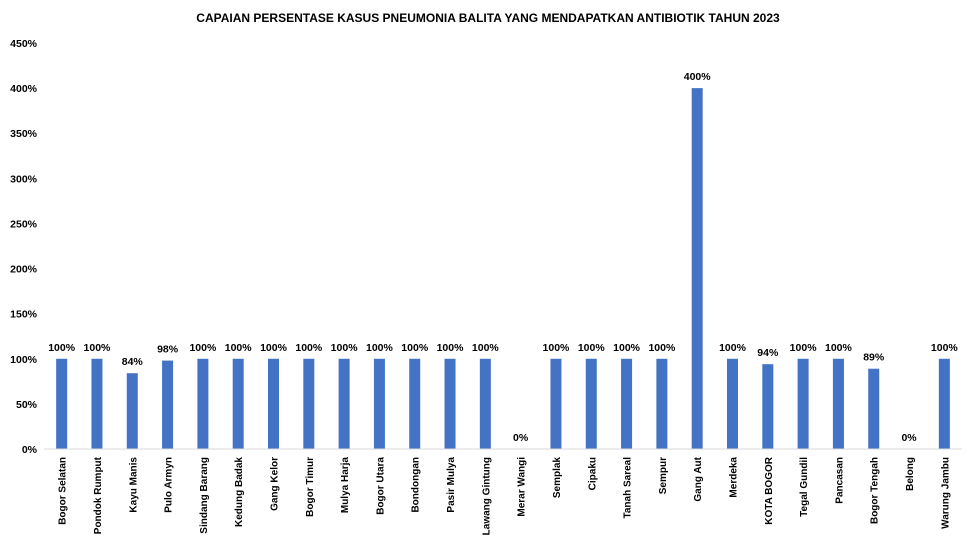  Describe the element at coordinates (769, 490) in the screenshot. I see `x-tick-label: KOTA BOGOR` at that location.